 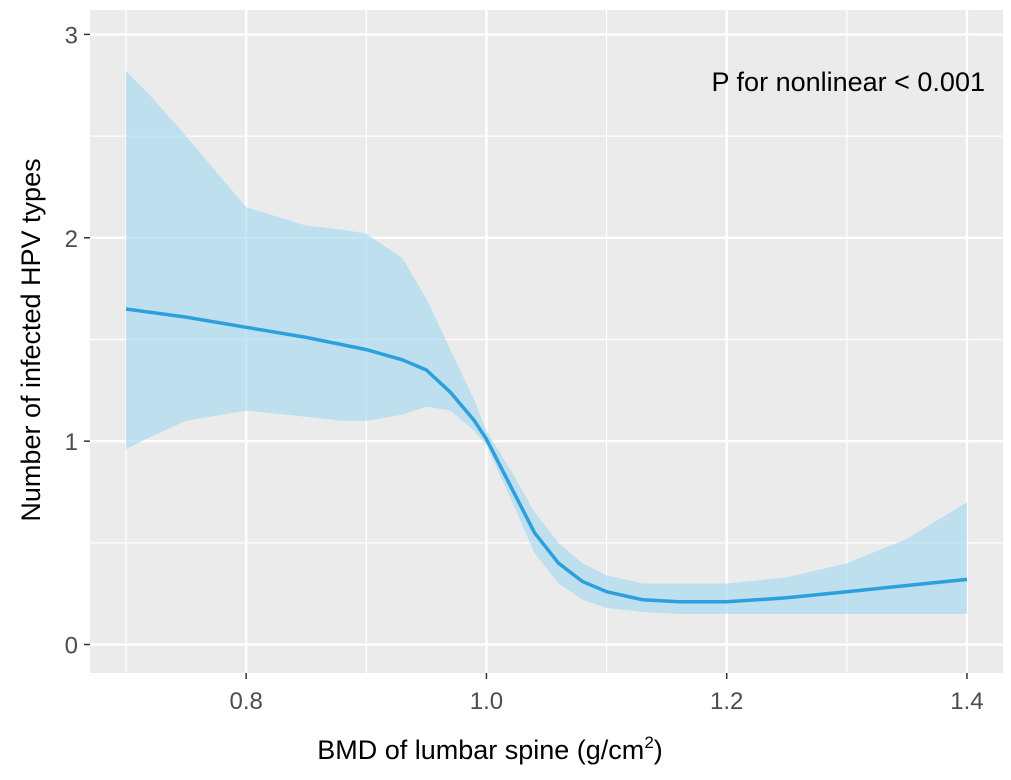 What do you see at coordinates (31, 339) in the screenshot?
I see `y-axis-title: Number of infected HPV types` at bounding box center [31, 339].